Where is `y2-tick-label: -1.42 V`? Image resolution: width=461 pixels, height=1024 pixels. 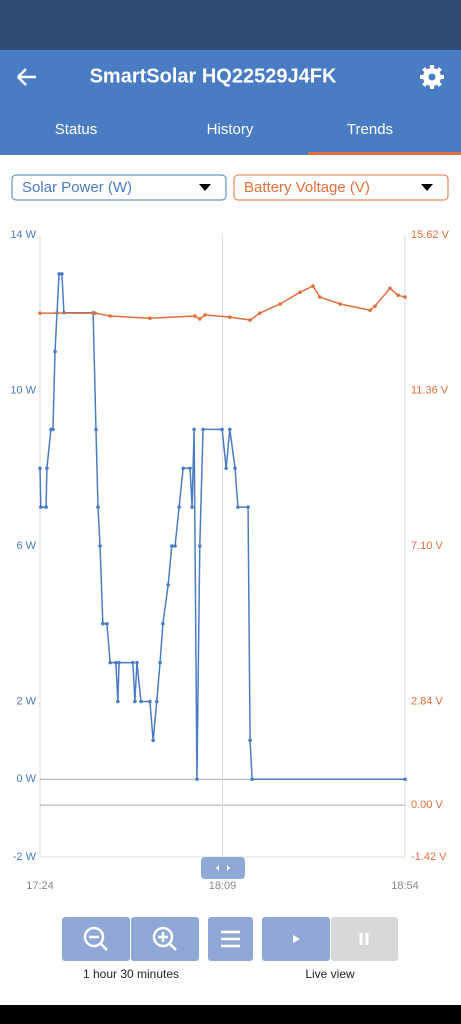
y2-tick-label: -1.42 V is located at coordinates (429, 857).